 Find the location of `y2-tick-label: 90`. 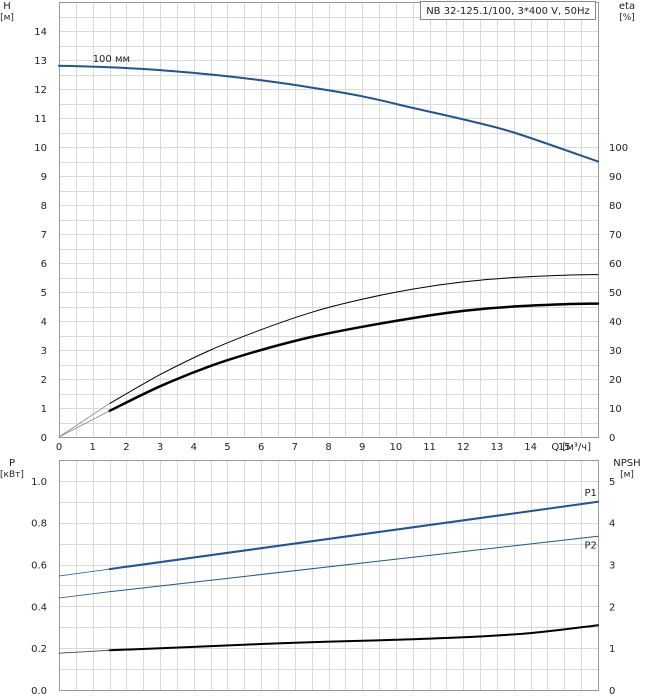

y2-tick-label: 90 is located at coordinates (615, 177).